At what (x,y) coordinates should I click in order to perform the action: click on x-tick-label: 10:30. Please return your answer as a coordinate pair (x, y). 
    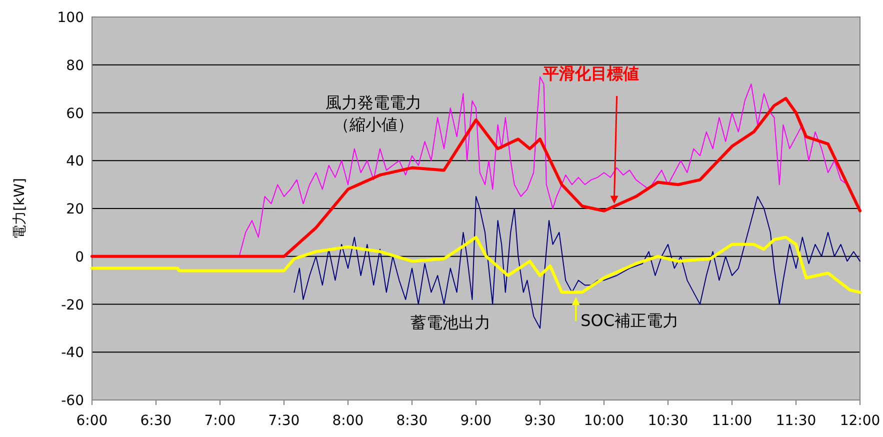
    Looking at the image, I should click on (668, 421).